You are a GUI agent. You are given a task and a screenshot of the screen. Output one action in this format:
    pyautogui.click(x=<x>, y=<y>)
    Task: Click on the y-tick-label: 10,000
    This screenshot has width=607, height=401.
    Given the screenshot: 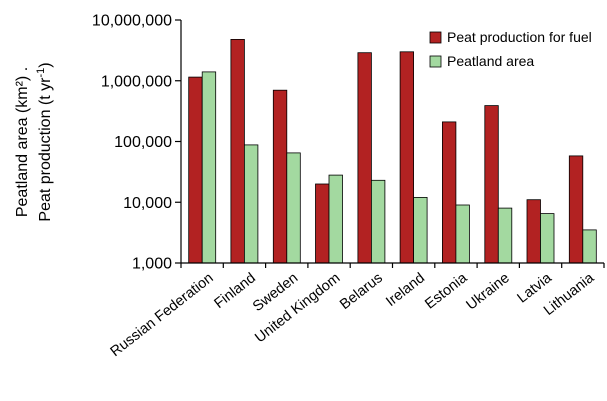 What is the action you would take?
    pyautogui.click(x=147, y=203)
    